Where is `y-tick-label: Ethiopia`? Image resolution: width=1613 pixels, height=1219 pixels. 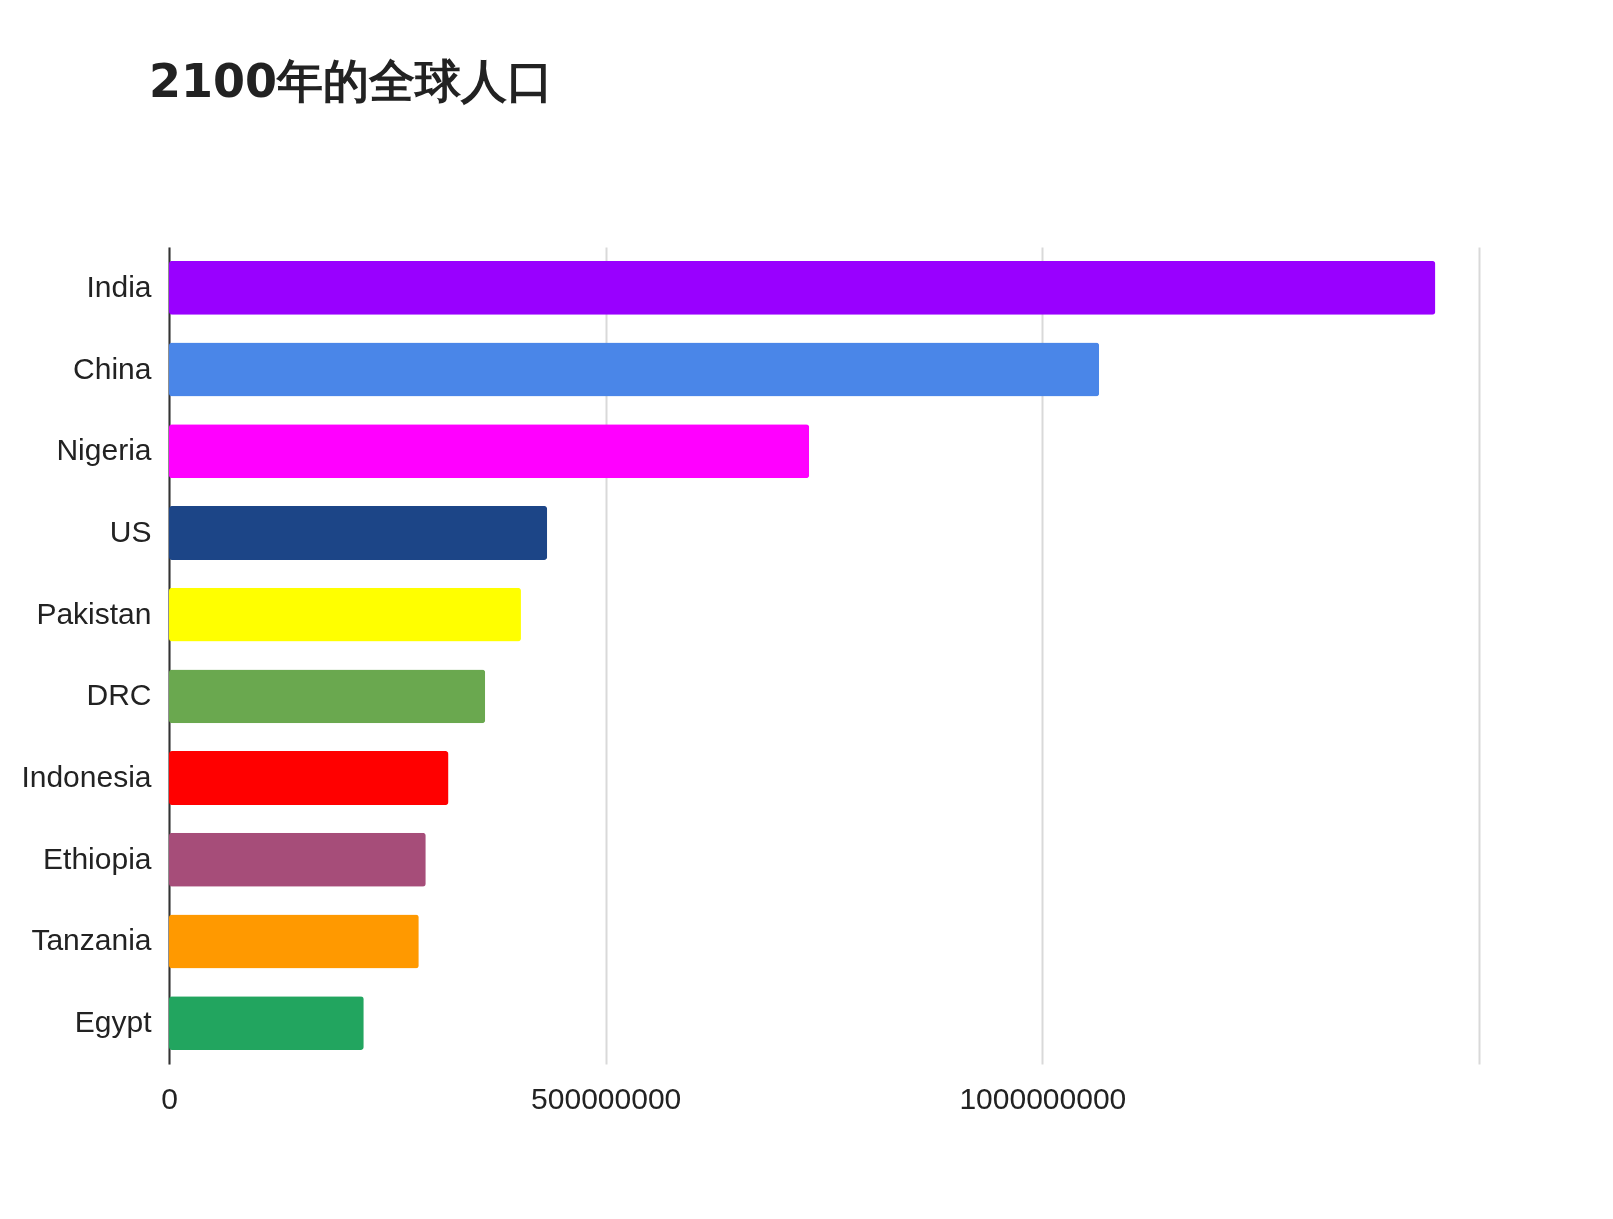 y-tick-label: Ethiopia is located at coordinates (97, 858).